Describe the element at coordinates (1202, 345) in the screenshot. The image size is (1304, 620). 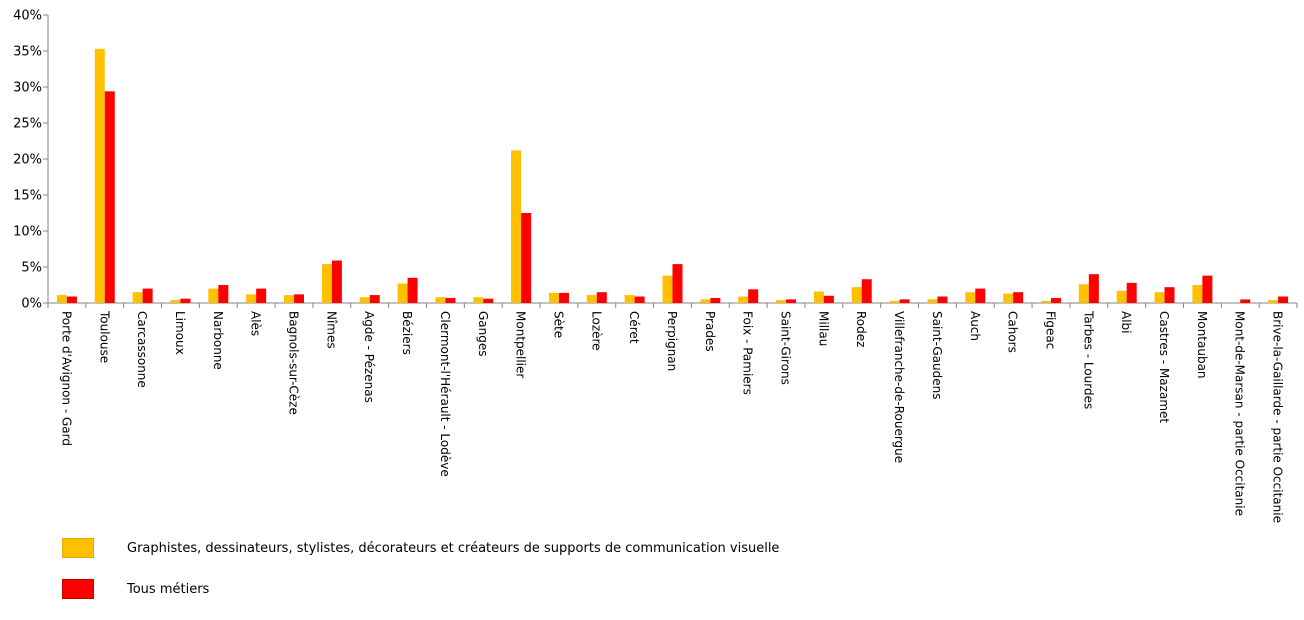
I see `category-label: Montauban` at that location.